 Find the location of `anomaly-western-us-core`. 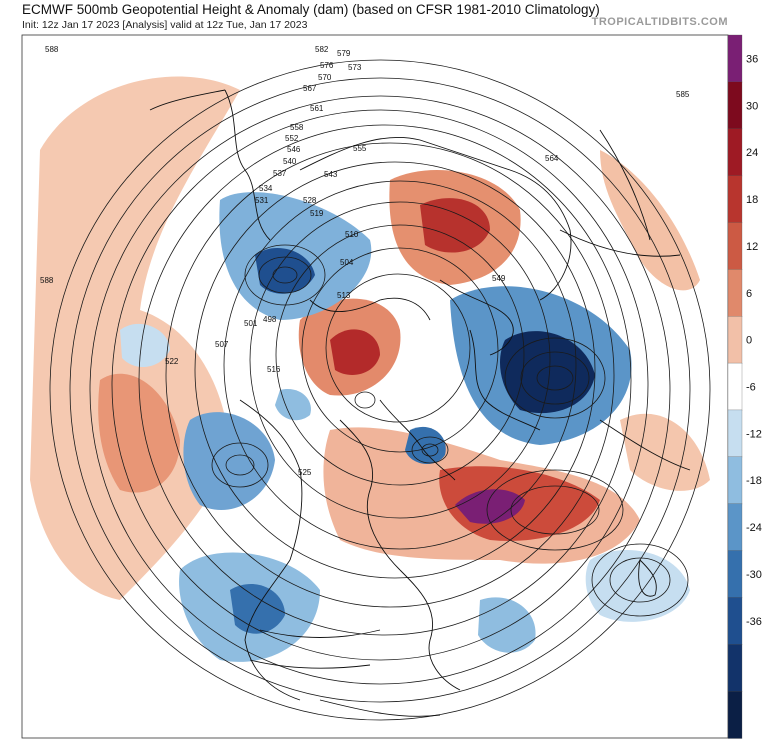

anomaly-western-us-core is located at coordinates (257, 609).